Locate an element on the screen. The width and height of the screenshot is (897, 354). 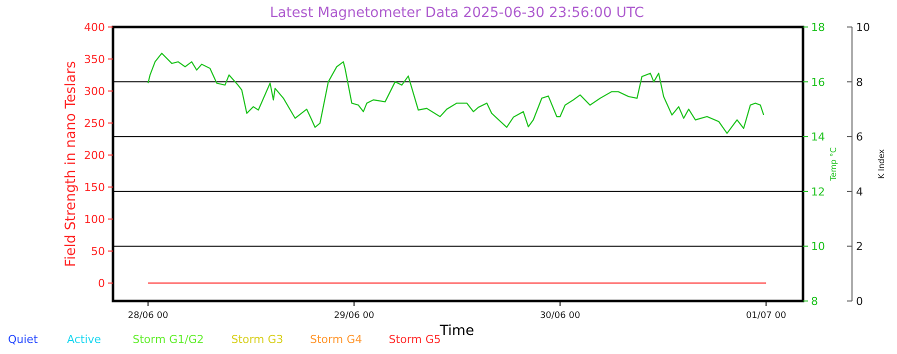
y-tick-label: 300 is located at coordinates (94, 91).